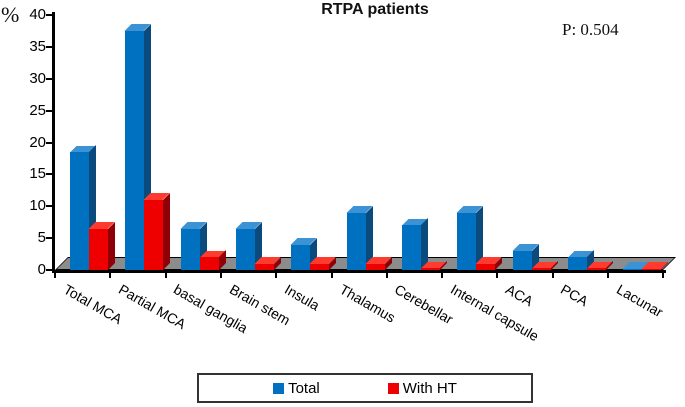  Describe the element at coordinates (304, 388) in the screenshot. I see `legend-label-total: Total` at that location.